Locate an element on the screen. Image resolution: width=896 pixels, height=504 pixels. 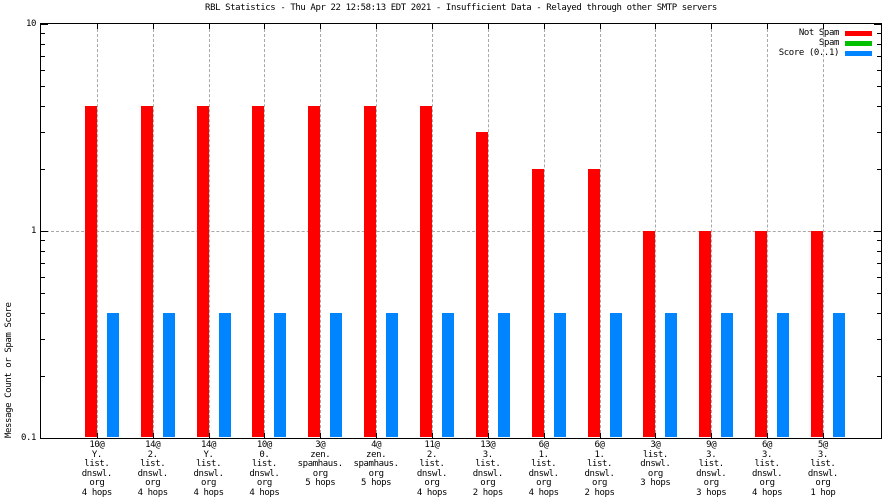
x-category-label-line: 11@ is located at coordinates (432, 445).